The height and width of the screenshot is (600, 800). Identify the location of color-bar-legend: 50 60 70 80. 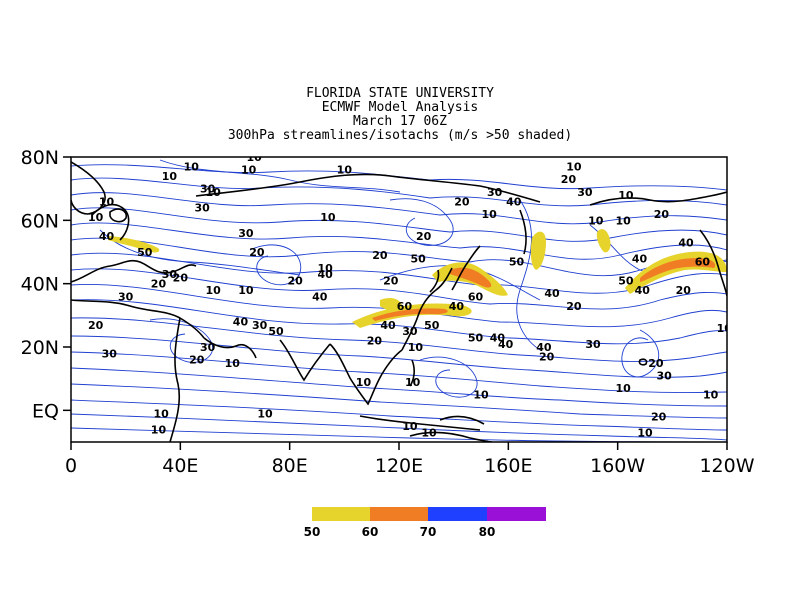
(425, 523).